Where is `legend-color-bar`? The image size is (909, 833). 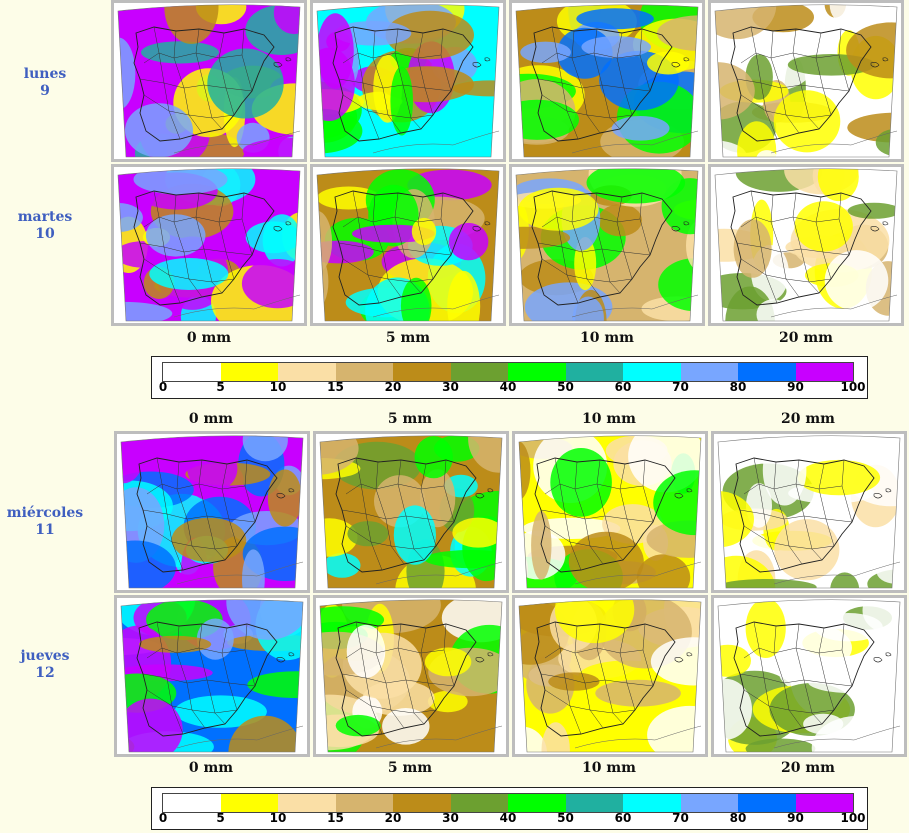 legend-color-bar is located at coordinates (508, 372).